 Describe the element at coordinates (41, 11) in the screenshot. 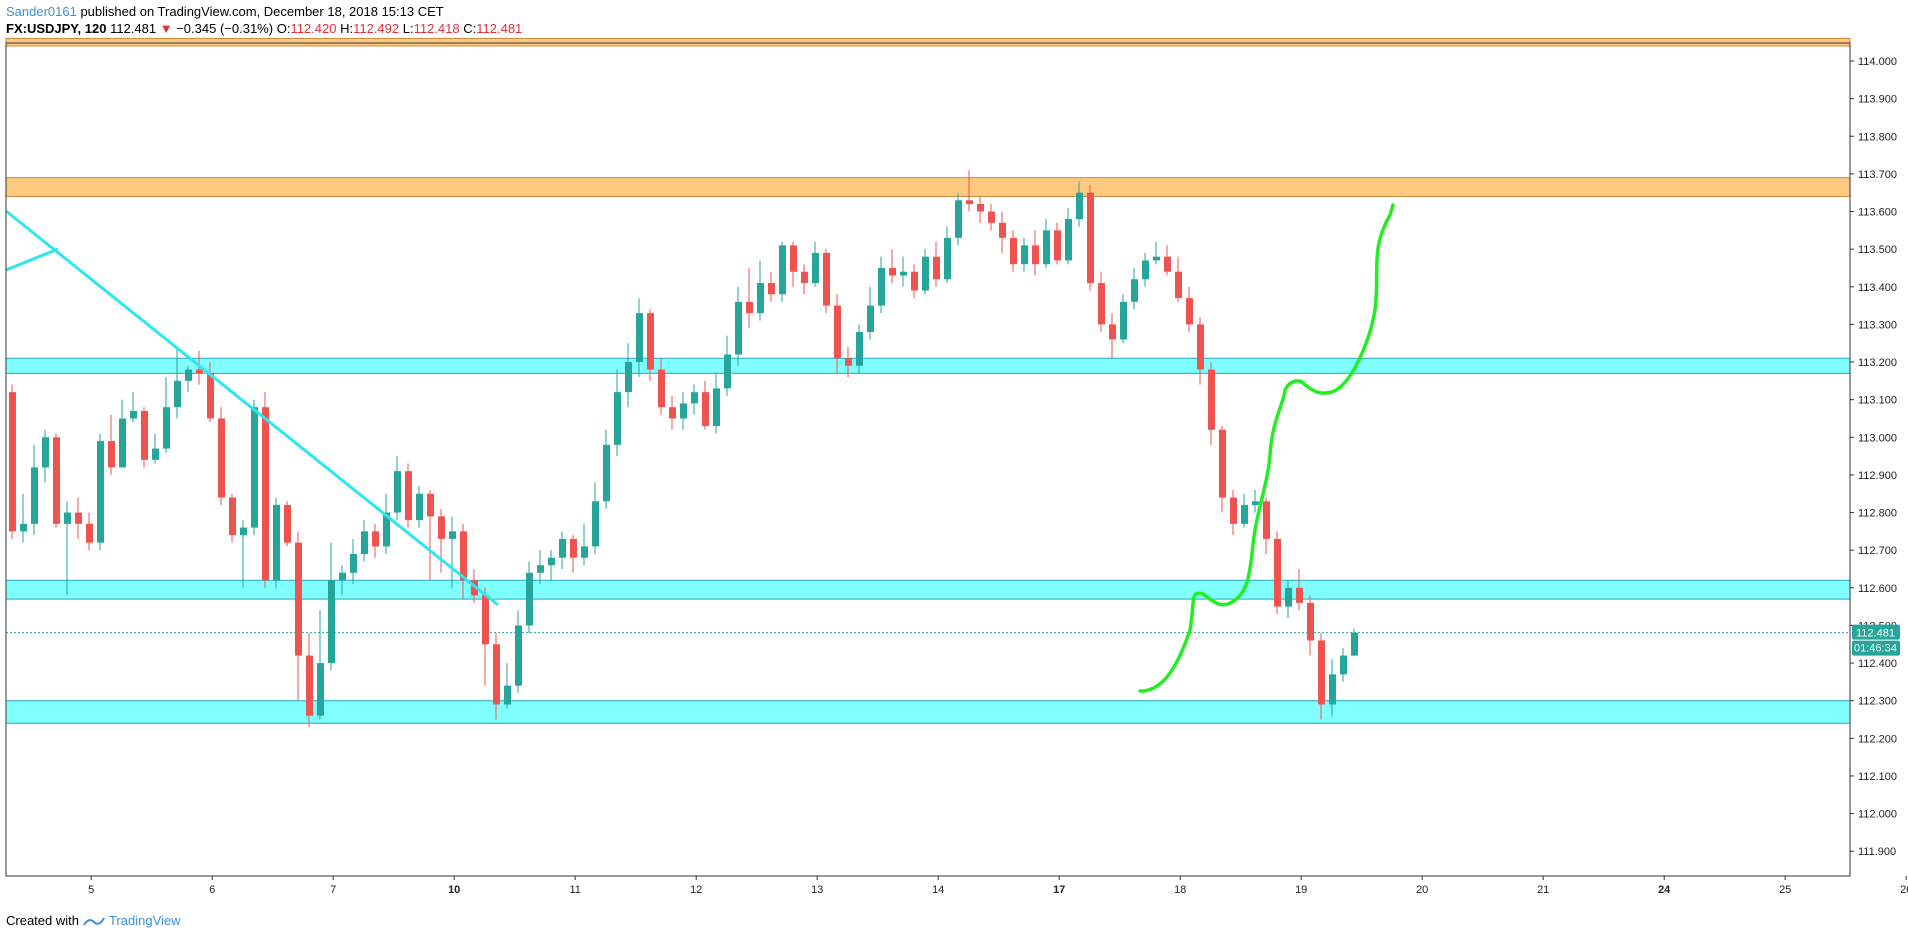

I see `author-link: Sander0161` at that location.